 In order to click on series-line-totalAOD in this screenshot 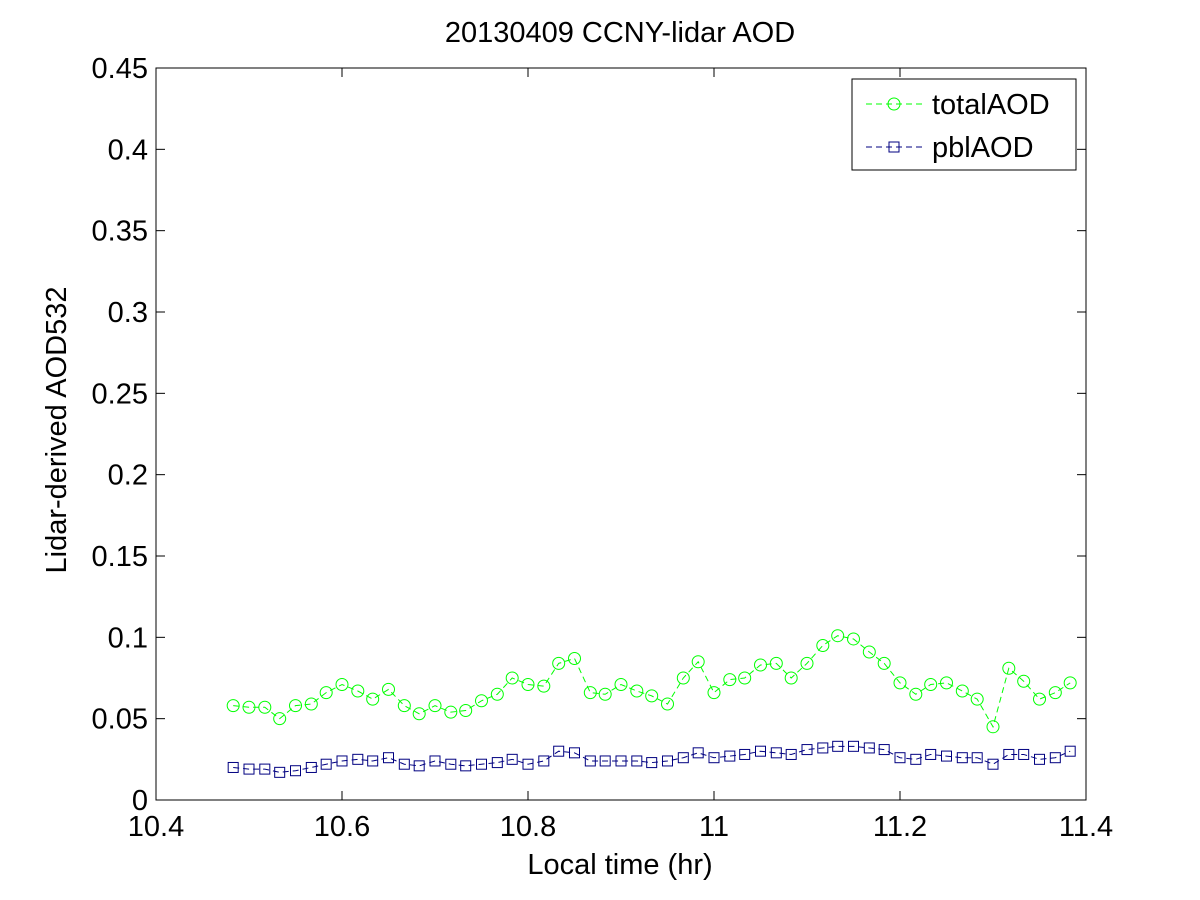, I will do `click(652, 682)`.